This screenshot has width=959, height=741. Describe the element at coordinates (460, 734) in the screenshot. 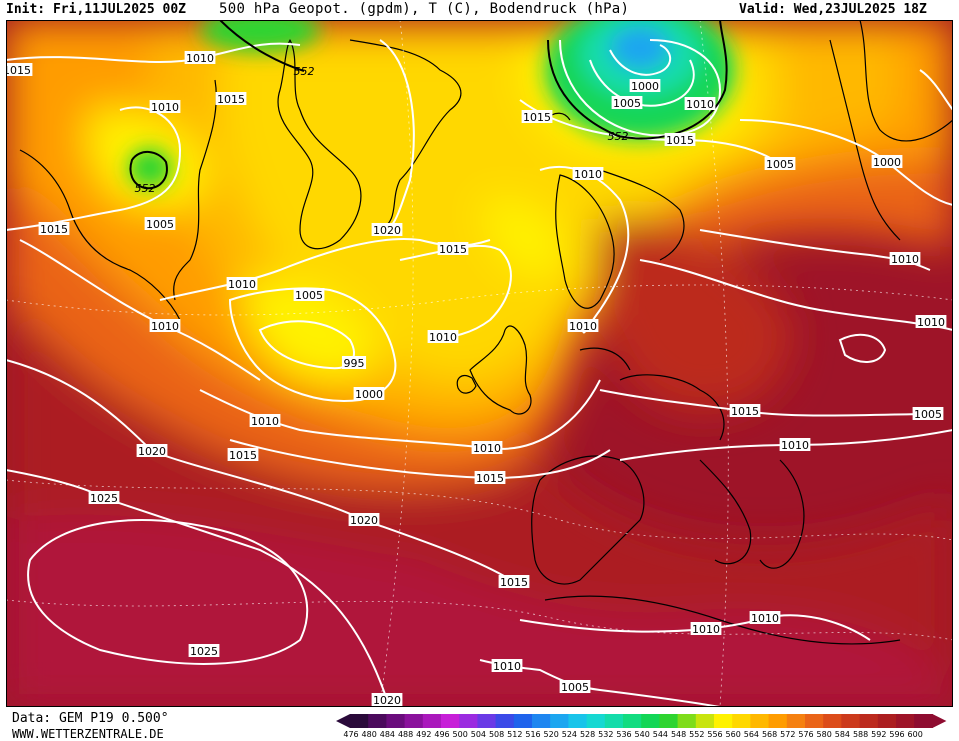

I see `legend-tick-label: 500` at that location.